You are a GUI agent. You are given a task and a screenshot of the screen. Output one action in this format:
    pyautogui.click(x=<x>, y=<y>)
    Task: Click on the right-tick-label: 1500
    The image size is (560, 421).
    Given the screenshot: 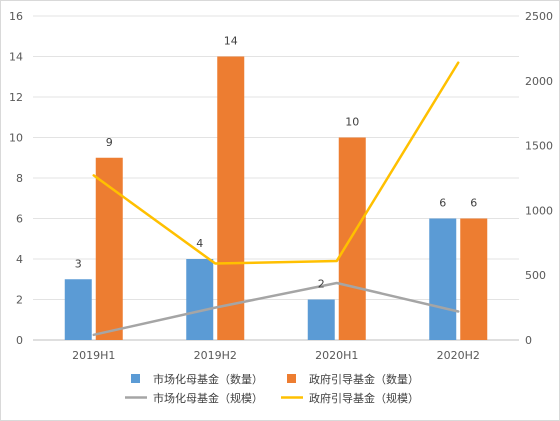 What is the action you would take?
    pyautogui.click(x=539, y=146)
    